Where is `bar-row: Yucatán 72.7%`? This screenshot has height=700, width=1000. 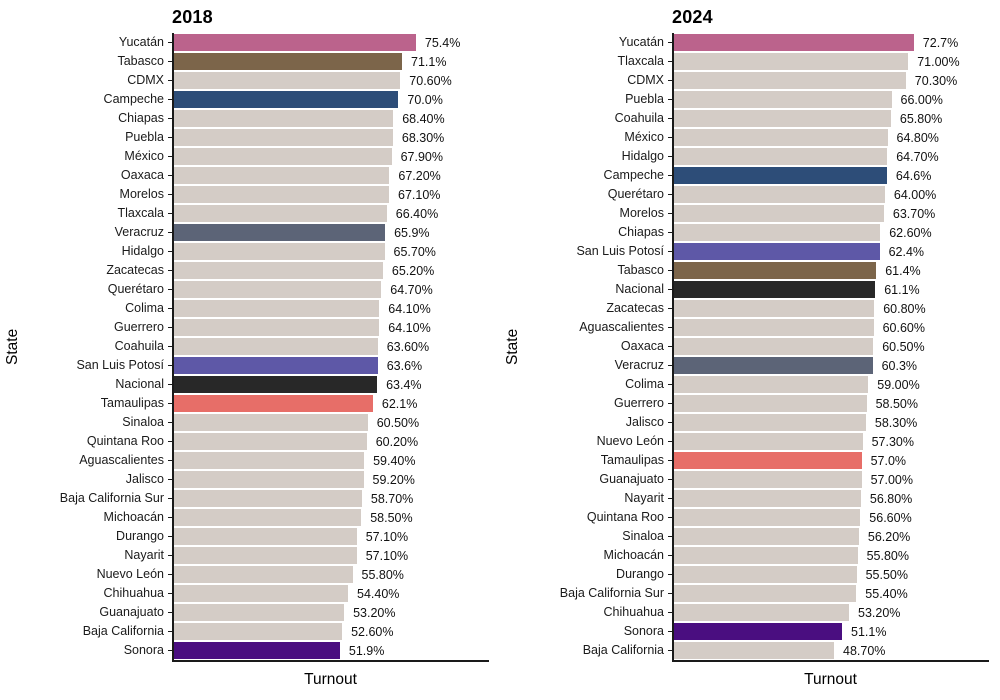 bar-row: Yucatán 72.7% is located at coordinates (750, 42).